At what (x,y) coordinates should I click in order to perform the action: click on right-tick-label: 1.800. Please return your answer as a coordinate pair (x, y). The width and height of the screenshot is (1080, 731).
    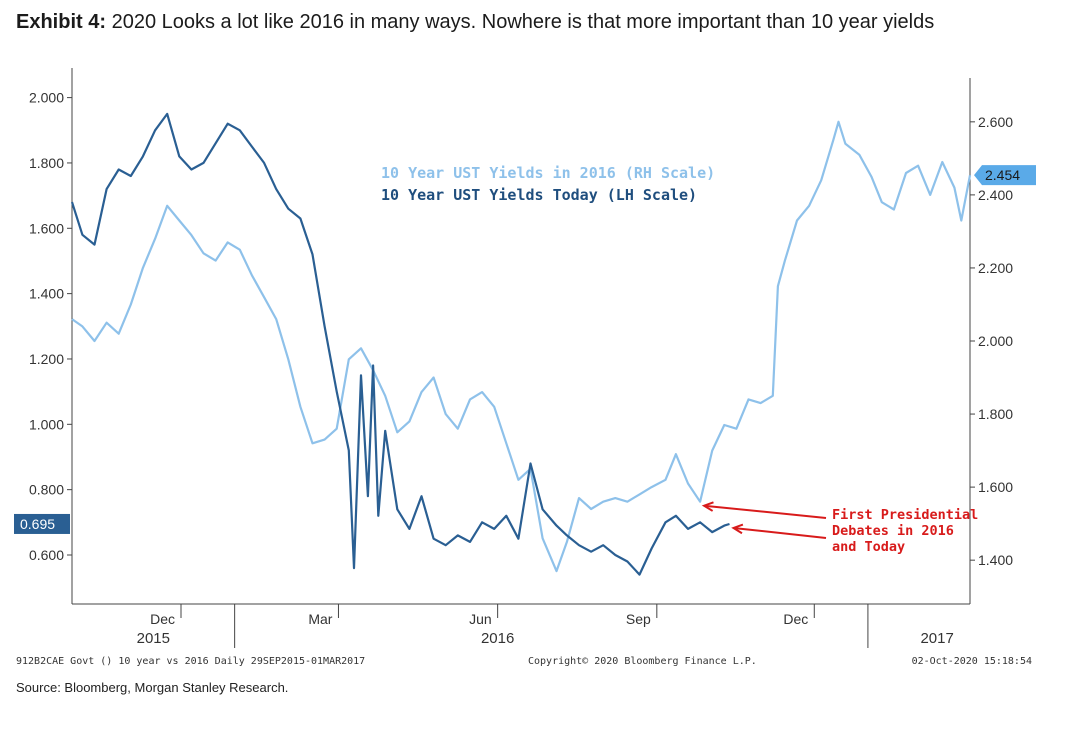
    Looking at the image, I should click on (995, 414).